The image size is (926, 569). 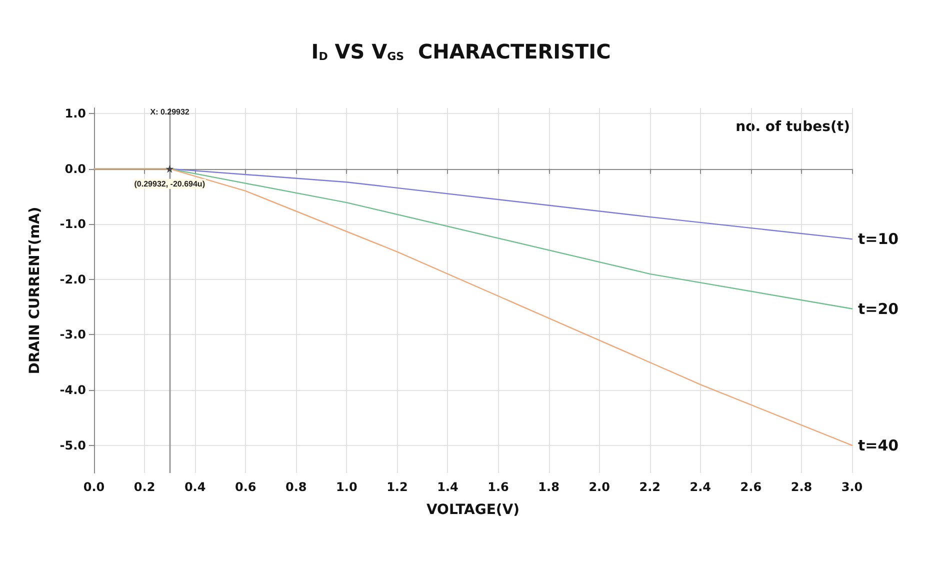 What do you see at coordinates (852, 487) in the screenshot?
I see `x-tick-label: 3.0` at bounding box center [852, 487].